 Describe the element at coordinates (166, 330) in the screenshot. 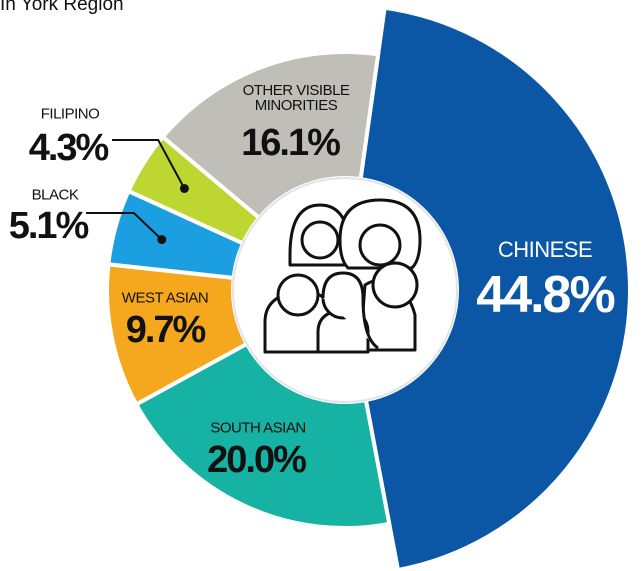

I see `value-label: 9.7%` at that location.